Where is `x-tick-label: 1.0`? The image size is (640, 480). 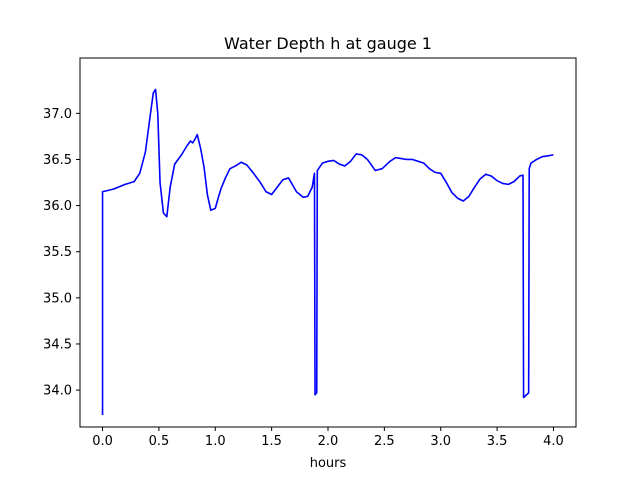 x-tick-label: 1.0 is located at coordinates (215, 441).